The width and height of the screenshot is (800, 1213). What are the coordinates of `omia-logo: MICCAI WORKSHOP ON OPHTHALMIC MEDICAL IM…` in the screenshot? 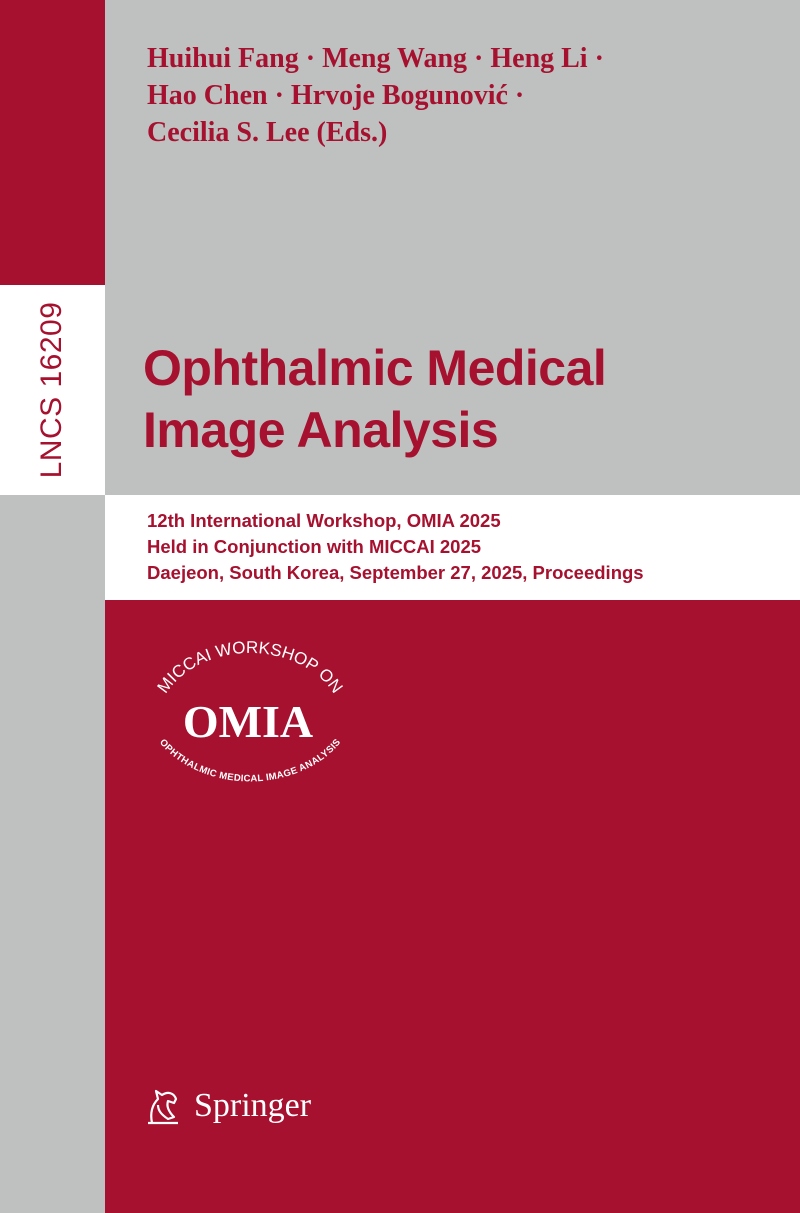 It's located at (250, 711).